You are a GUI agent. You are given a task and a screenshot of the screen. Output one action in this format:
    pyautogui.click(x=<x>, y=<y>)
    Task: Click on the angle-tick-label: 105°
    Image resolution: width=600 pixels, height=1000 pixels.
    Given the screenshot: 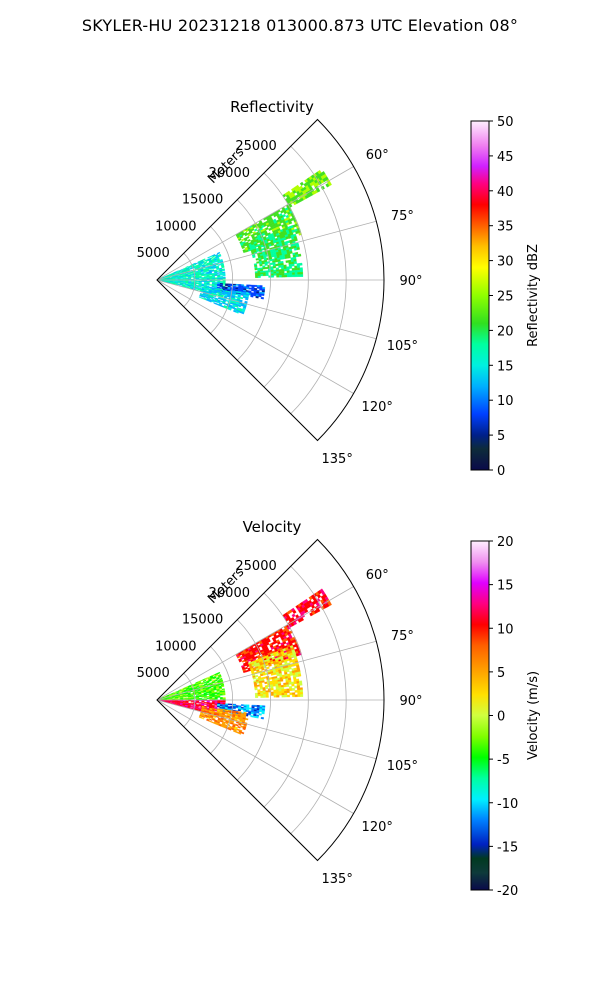 What is the action you would take?
    pyautogui.click(x=402, y=766)
    